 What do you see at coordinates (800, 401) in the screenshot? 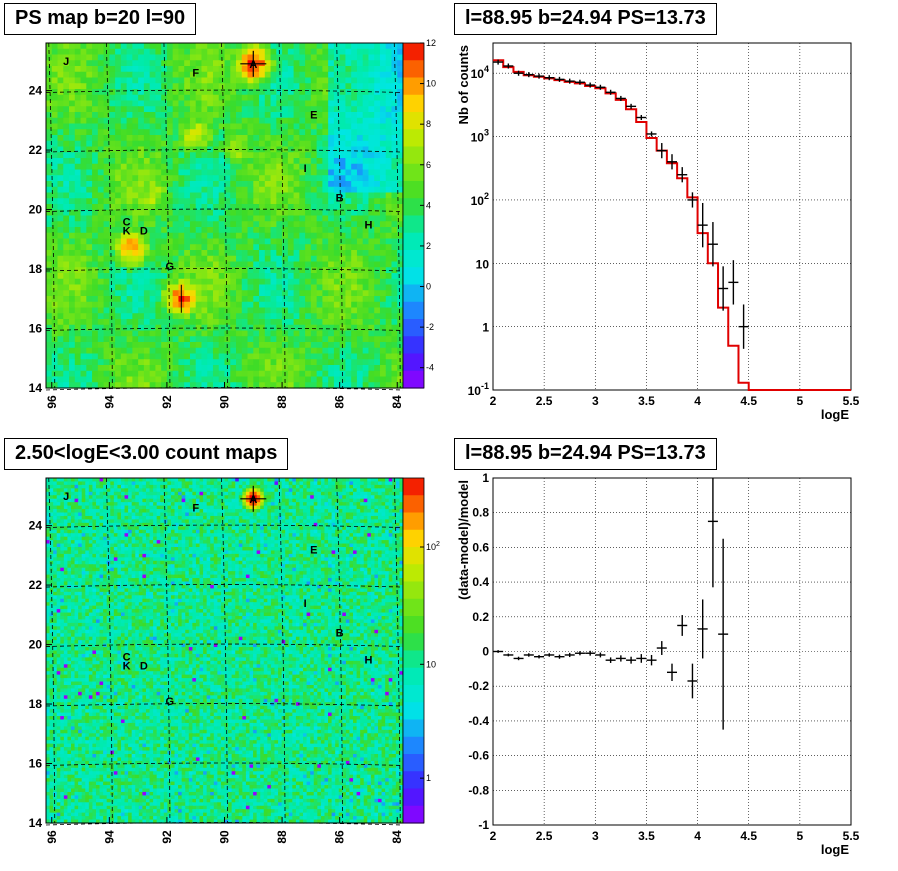
I see `x-tick-label: 5` at bounding box center [800, 401].